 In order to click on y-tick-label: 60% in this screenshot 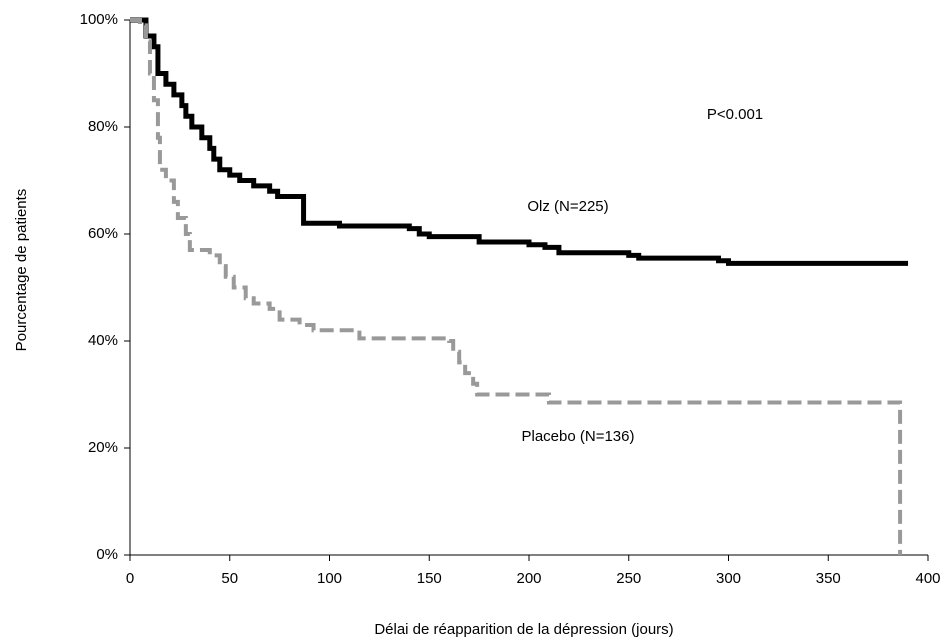, I will do `click(103, 233)`.